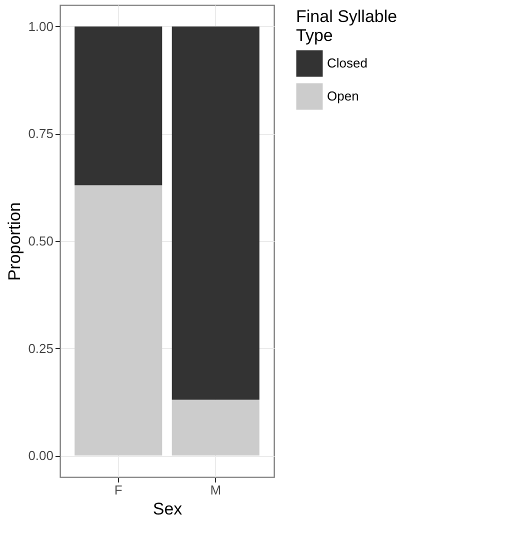 Image resolution: width=529 pixels, height=548 pixels. What do you see at coordinates (41, 456) in the screenshot?
I see `y-tick-label: 0.00` at bounding box center [41, 456].